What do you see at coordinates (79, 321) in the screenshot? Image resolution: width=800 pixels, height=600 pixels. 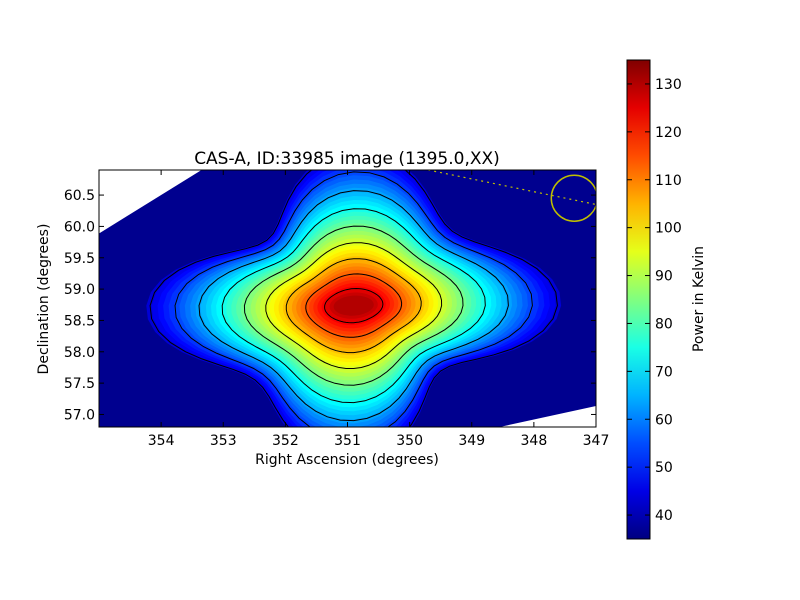 I see `y-tick-label: 58.5` at bounding box center [79, 321].